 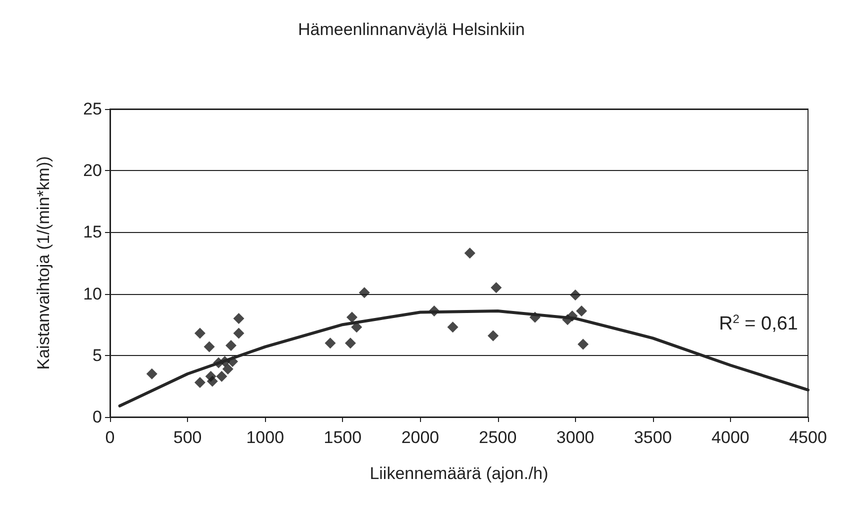 What do you see at coordinates (459, 473) in the screenshot?
I see `x-axis-title: Liikennemäärä (ajon./h)` at bounding box center [459, 473].